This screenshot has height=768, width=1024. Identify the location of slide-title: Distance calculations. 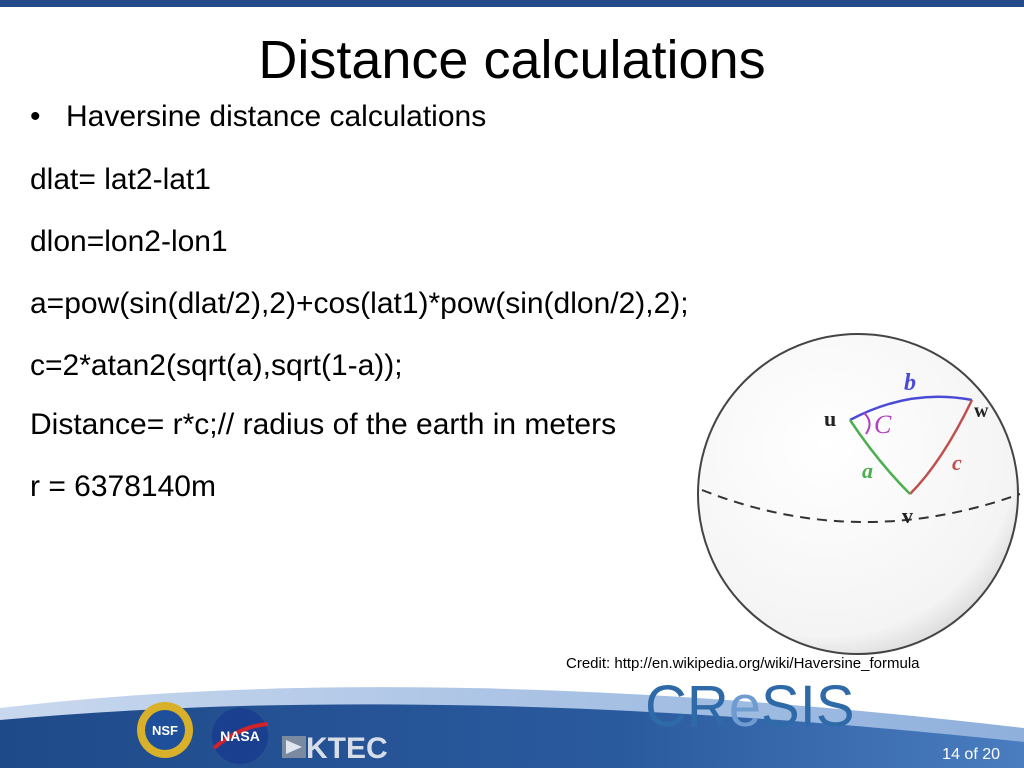
(512, 60).